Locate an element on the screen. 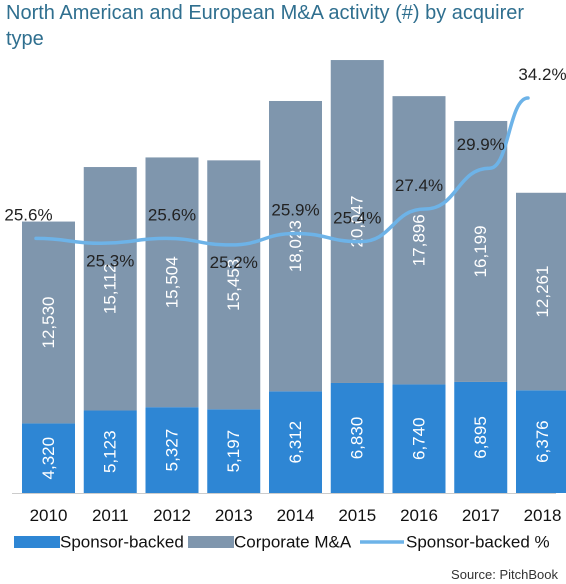 Image resolution: width=566 pixels, height=584 pixels. label-sponsor-2012: 5,327 is located at coordinates (172, 450).